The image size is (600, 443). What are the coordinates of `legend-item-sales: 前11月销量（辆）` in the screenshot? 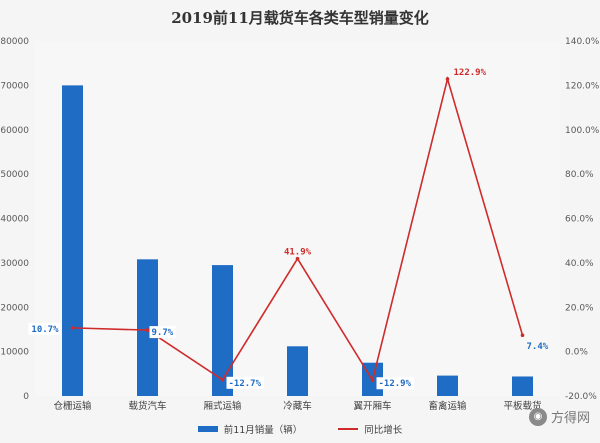 It's located at (250, 429).